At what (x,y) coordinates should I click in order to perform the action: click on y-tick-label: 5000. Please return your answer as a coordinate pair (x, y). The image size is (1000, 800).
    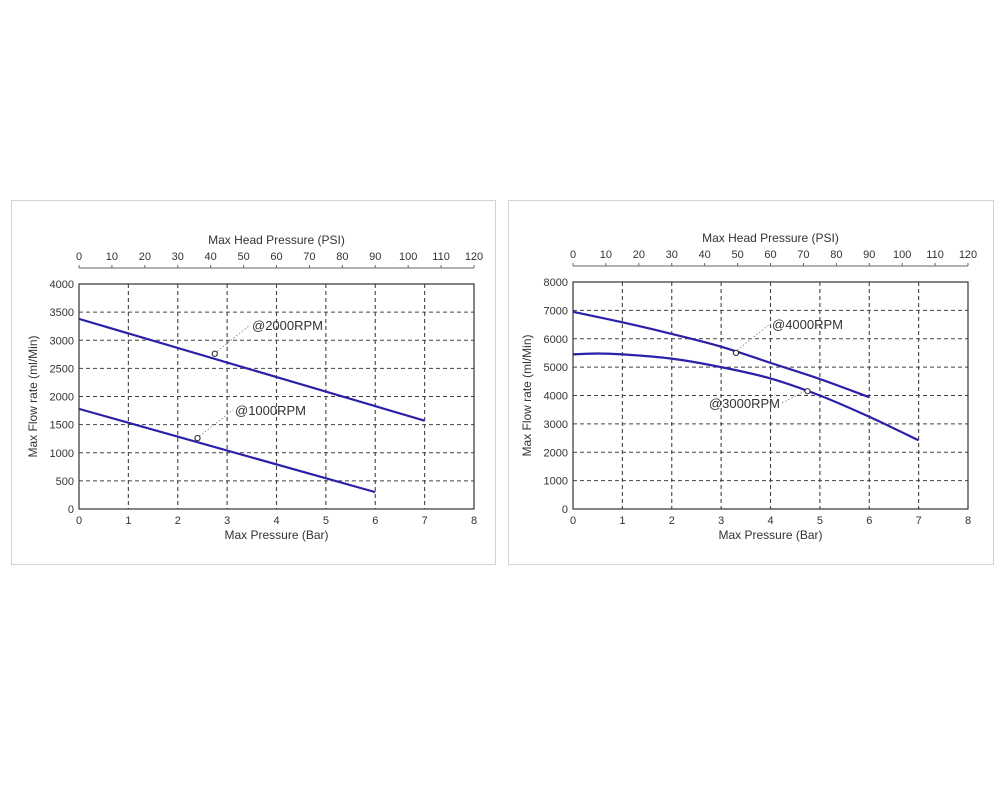
    Looking at the image, I should click on (556, 368).